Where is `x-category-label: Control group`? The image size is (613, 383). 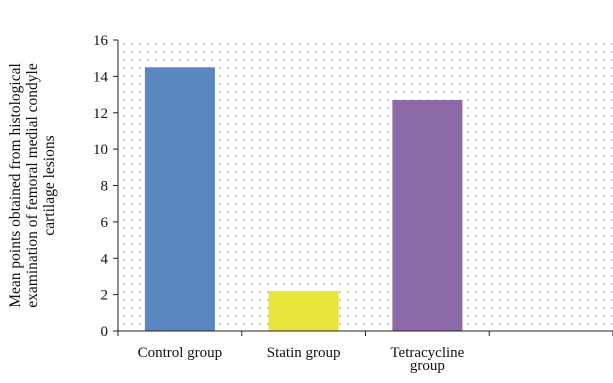
x-category-label: Control group is located at coordinates (180, 353).